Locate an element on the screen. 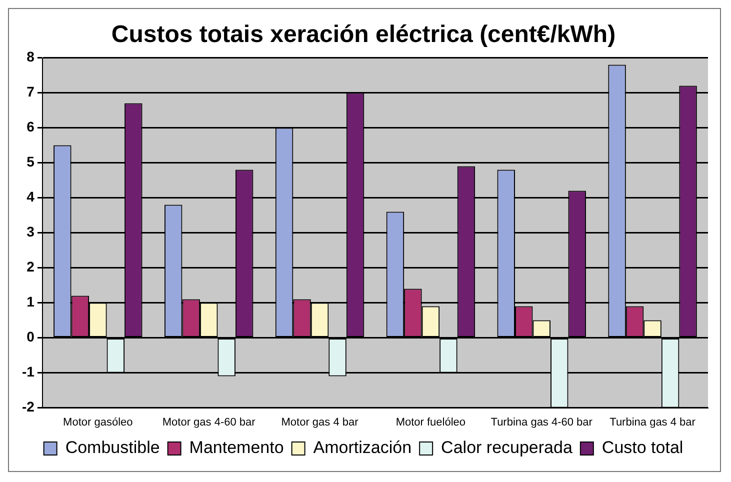 The height and width of the screenshot is (482, 731). y-tick-label: 3 is located at coordinates (30, 232).